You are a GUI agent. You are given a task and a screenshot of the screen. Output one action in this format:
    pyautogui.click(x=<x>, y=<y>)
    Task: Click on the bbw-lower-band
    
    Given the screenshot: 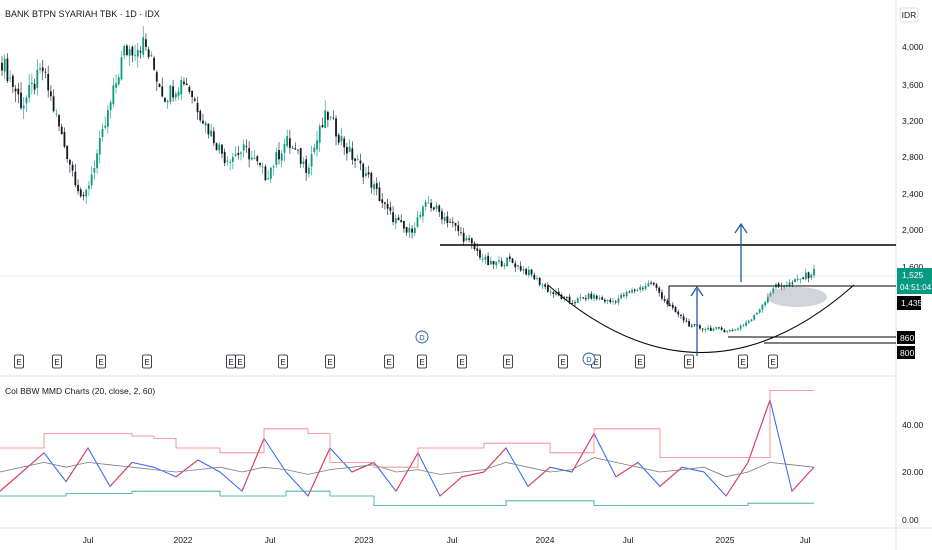 What is the action you would take?
    pyautogui.click(x=407, y=498)
    